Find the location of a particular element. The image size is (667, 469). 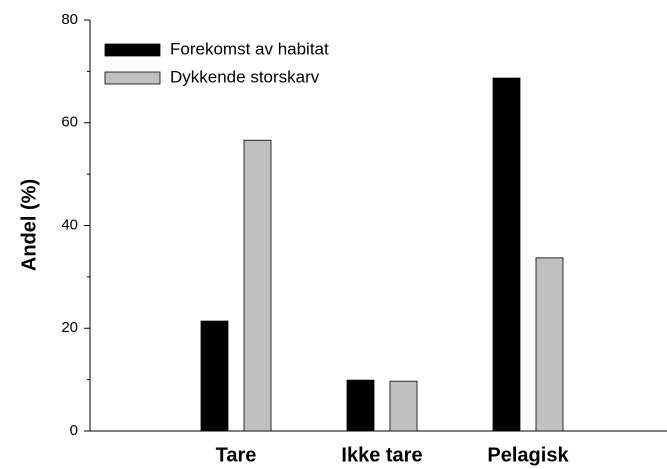

y-tick-label: 20 is located at coordinates (69, 327).